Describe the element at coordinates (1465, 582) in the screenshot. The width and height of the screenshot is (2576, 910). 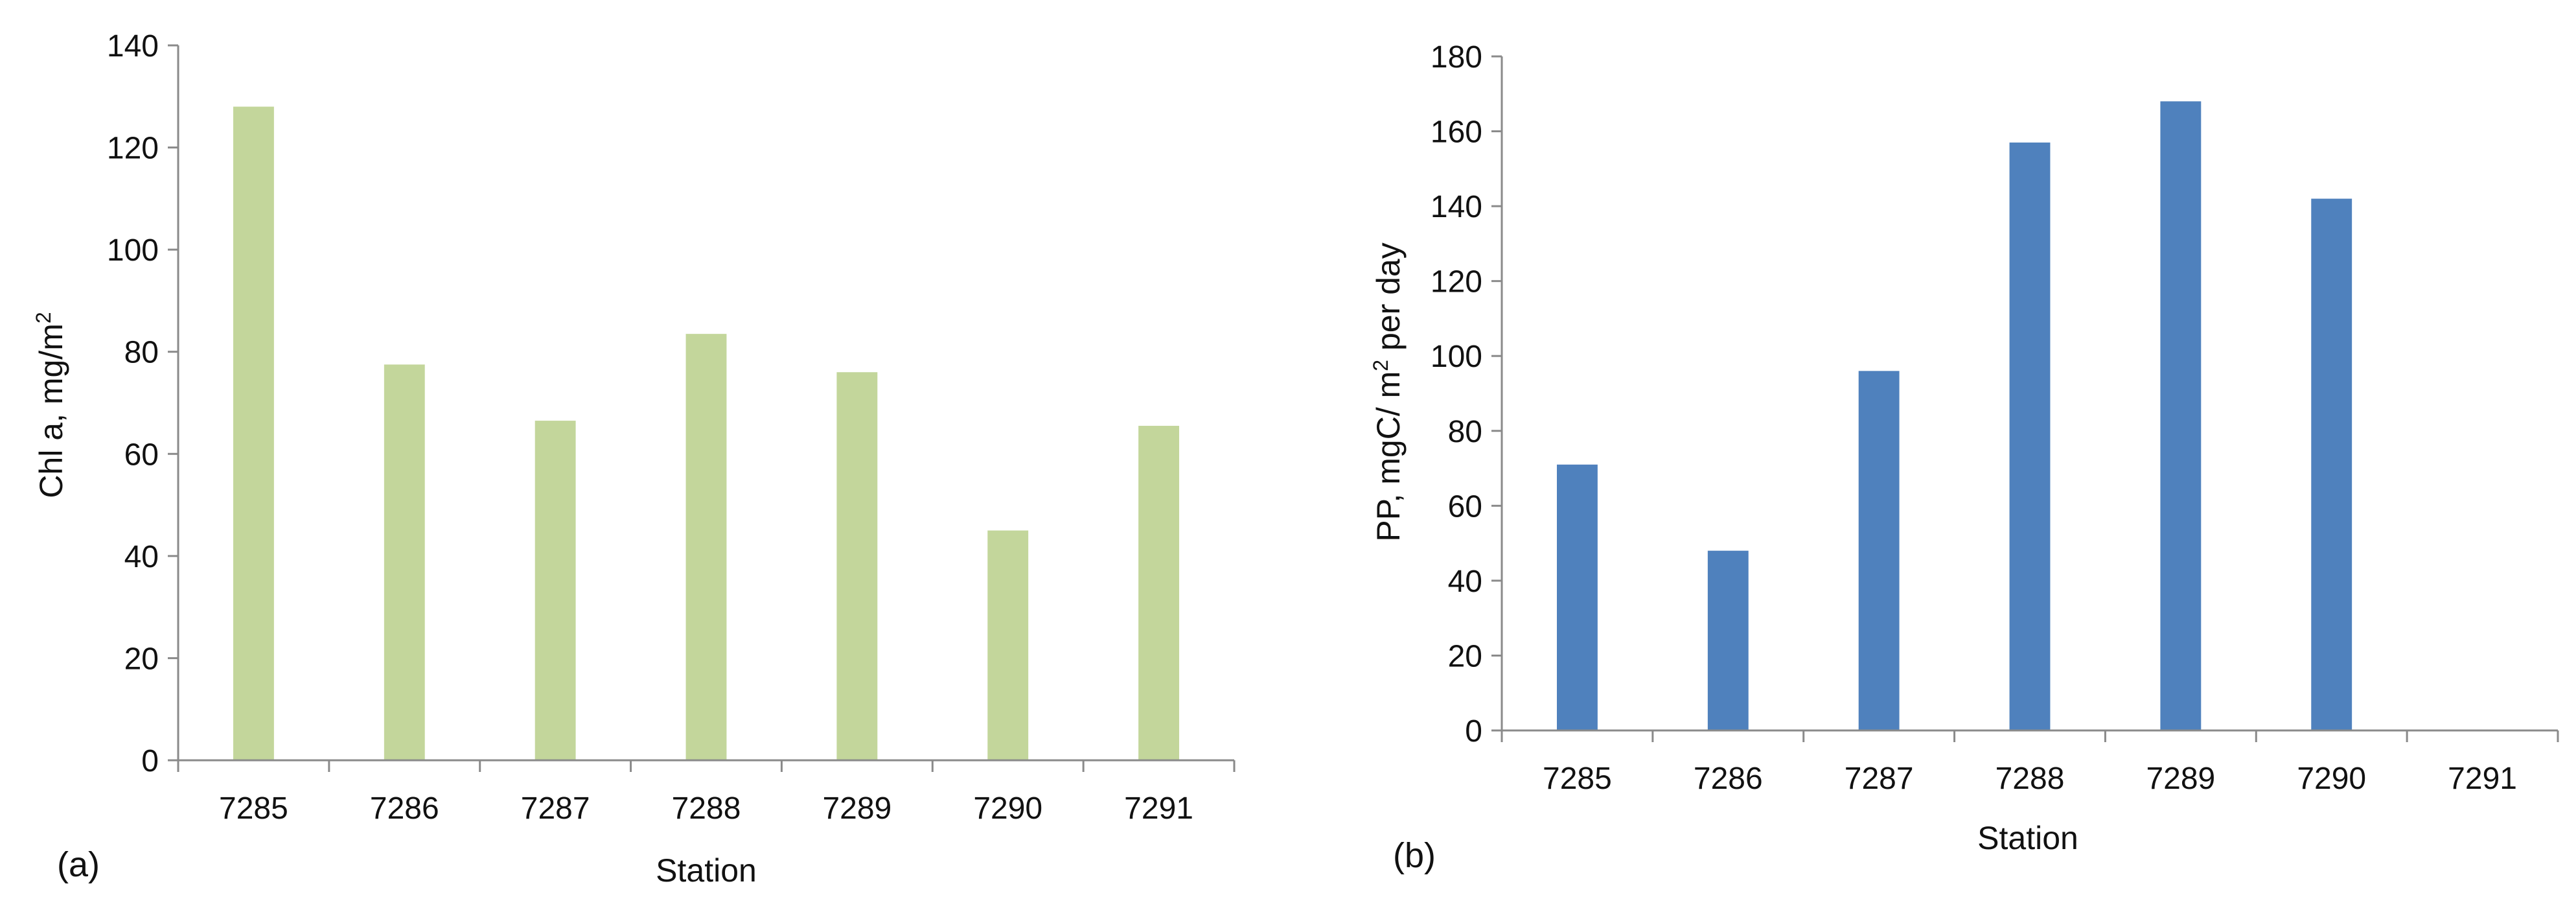
I see `chart-b-y-tick-label: 40` at that location.